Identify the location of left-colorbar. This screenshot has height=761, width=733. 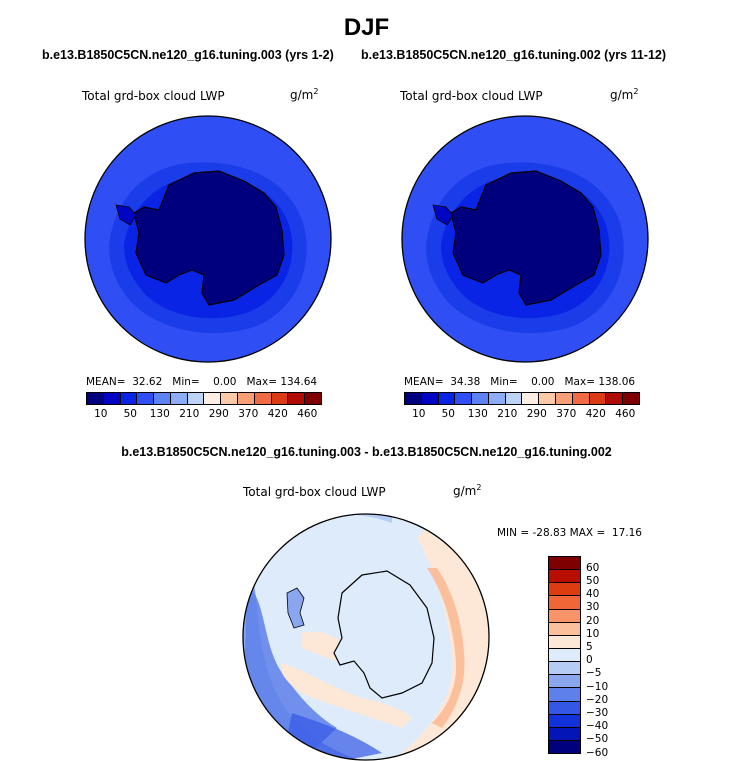
(204, 398).